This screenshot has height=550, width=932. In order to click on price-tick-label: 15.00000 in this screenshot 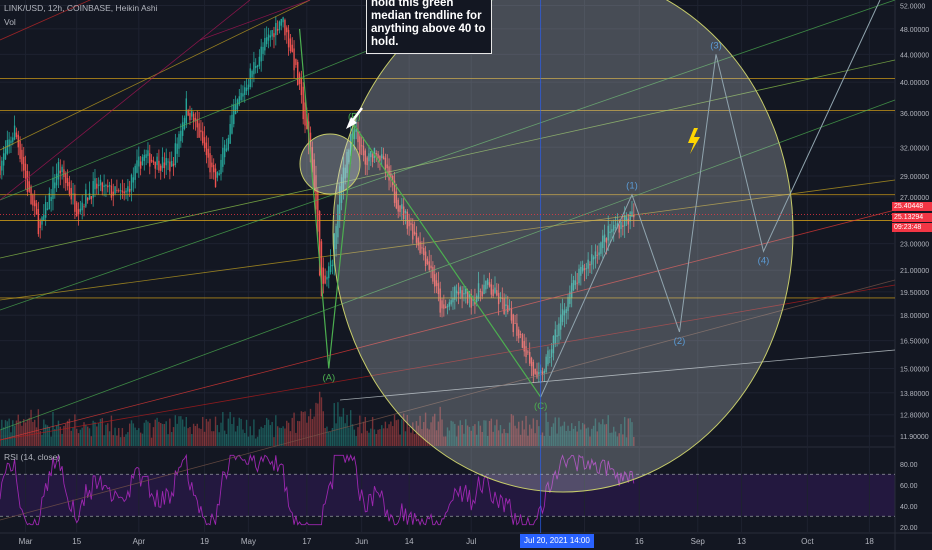, I will do `click(914, 369)`.